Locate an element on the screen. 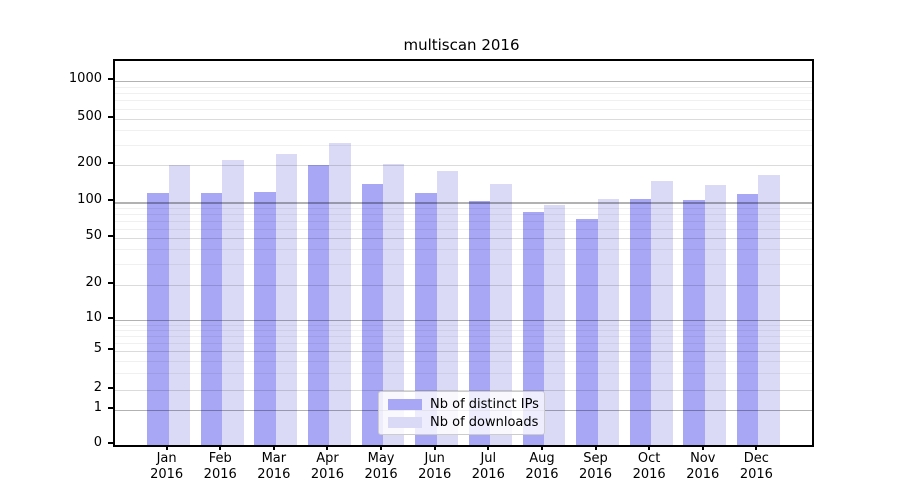 The height and width of the screenshot is (500, 900). bar-nb-of-downloads-sep is located at coordinates (608, 321).